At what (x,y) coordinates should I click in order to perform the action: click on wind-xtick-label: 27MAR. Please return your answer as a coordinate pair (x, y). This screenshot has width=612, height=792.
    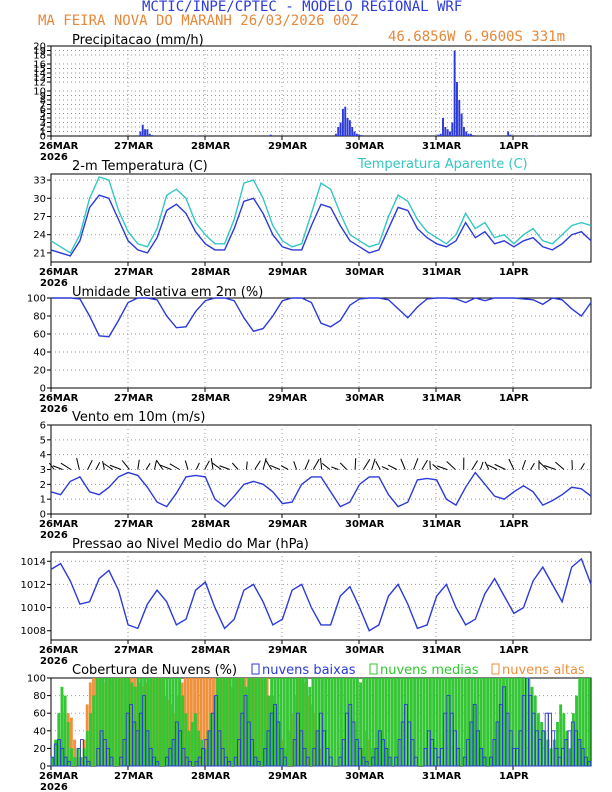
    Looking at the image, I should click on (134, 524).